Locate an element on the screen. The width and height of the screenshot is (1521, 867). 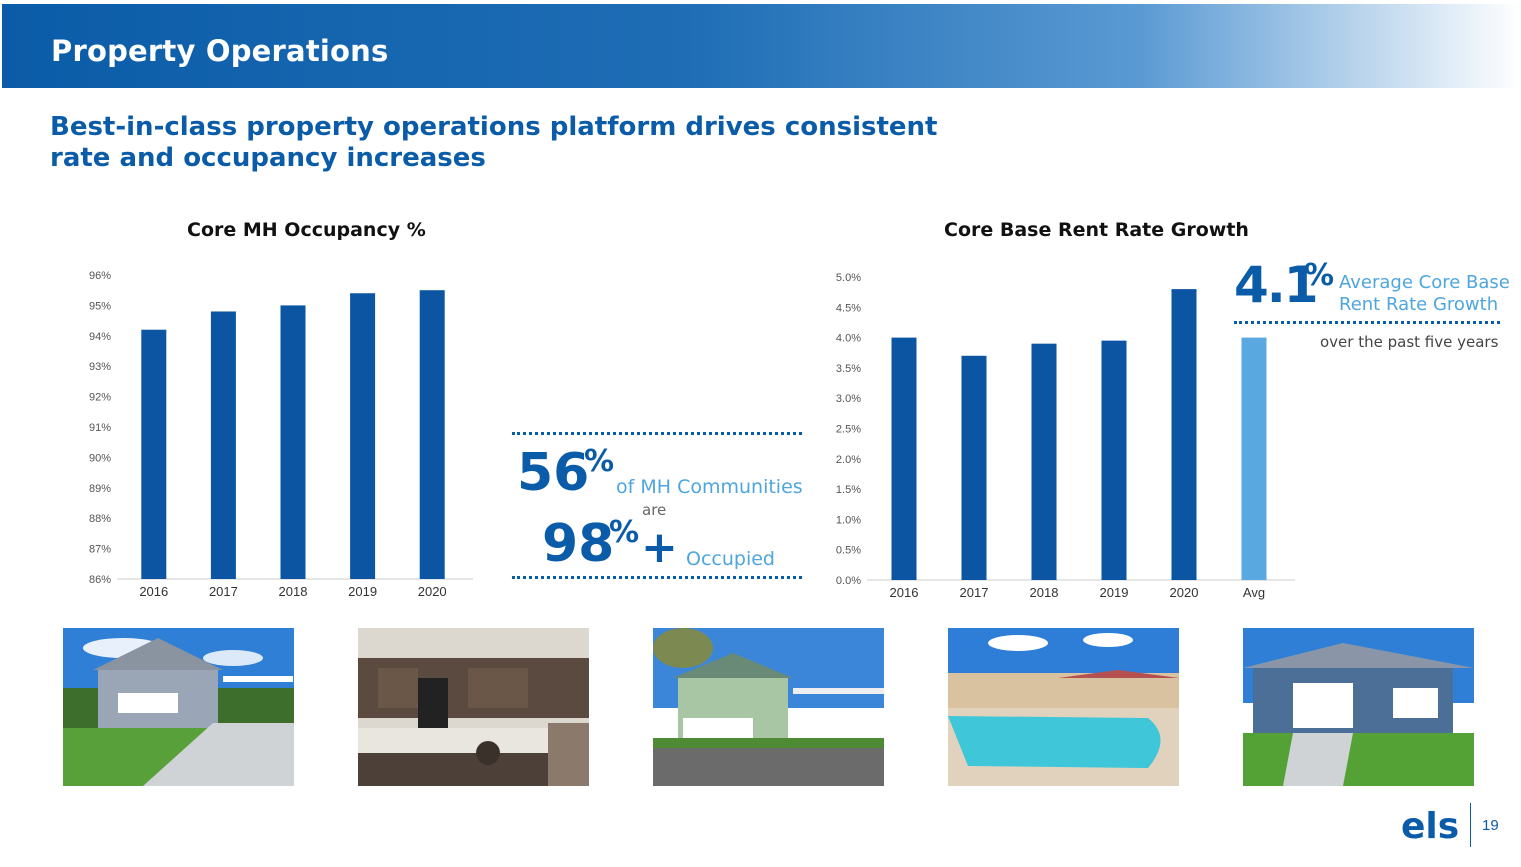
page-number: 19 is located at coordinates (1490, 825).